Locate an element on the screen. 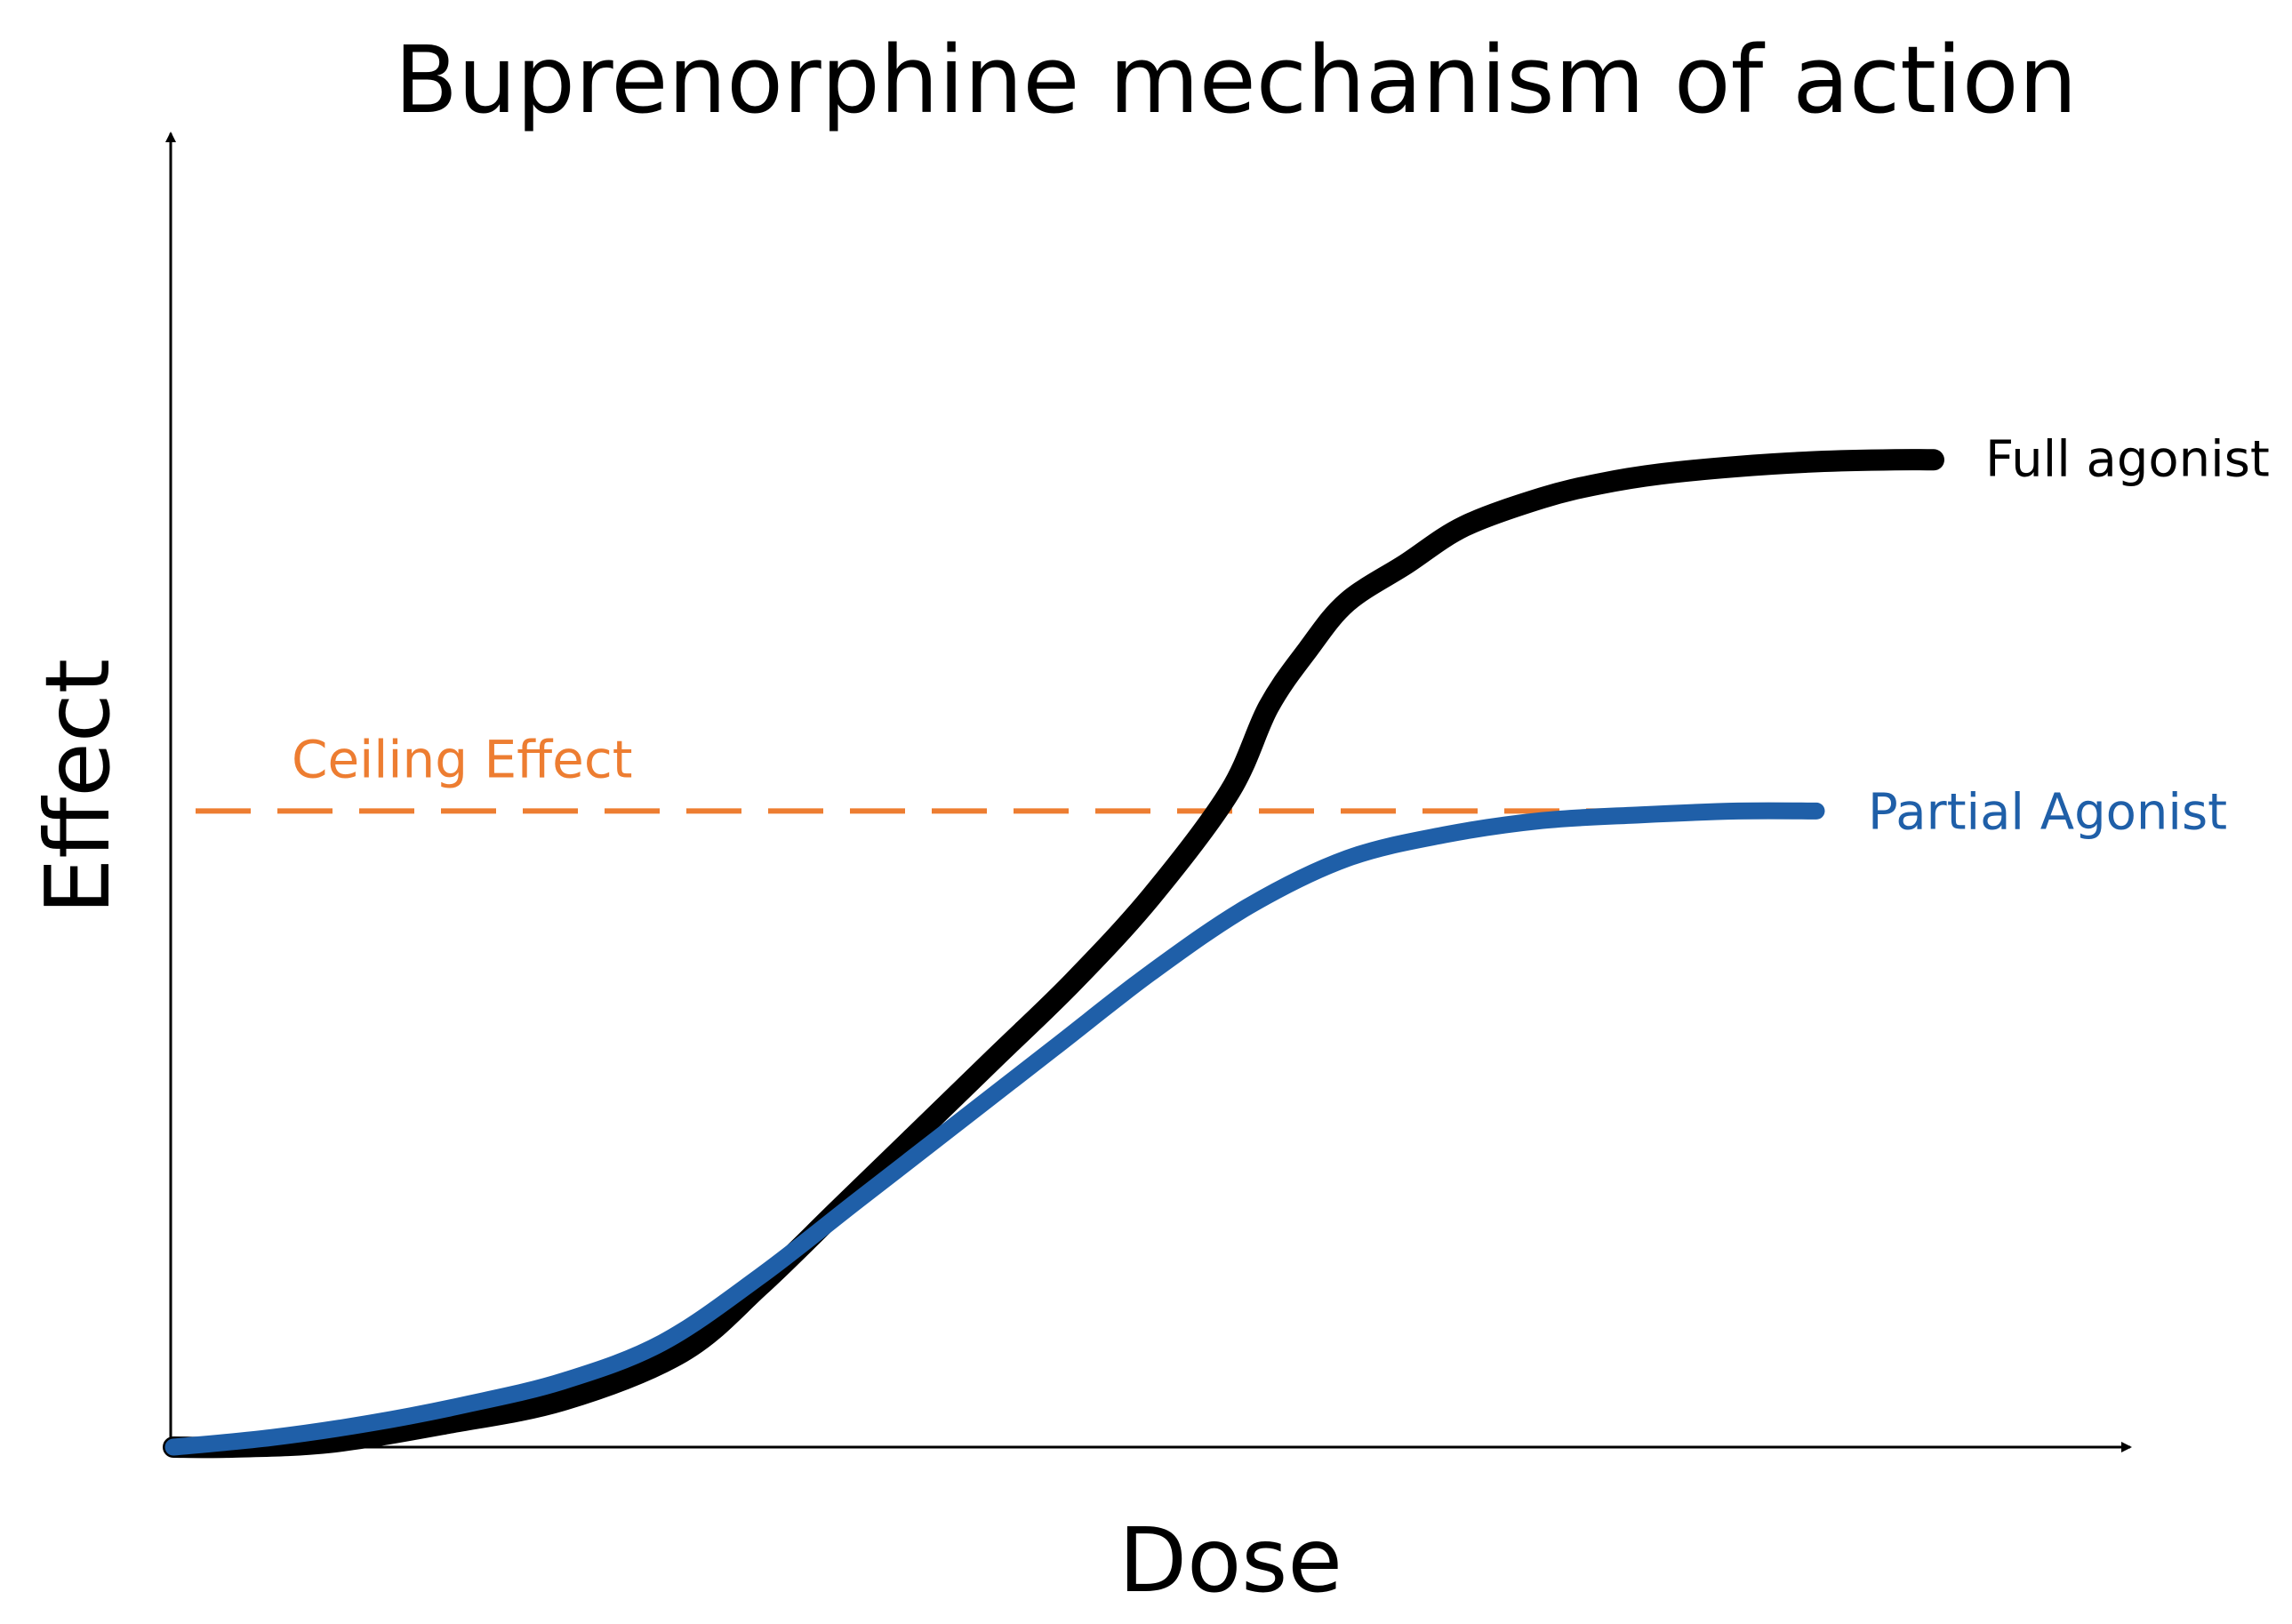 The image size is (2292, 1624). ceiling-effect-label: Ceiling Effect is located at coordinates (462, 759).